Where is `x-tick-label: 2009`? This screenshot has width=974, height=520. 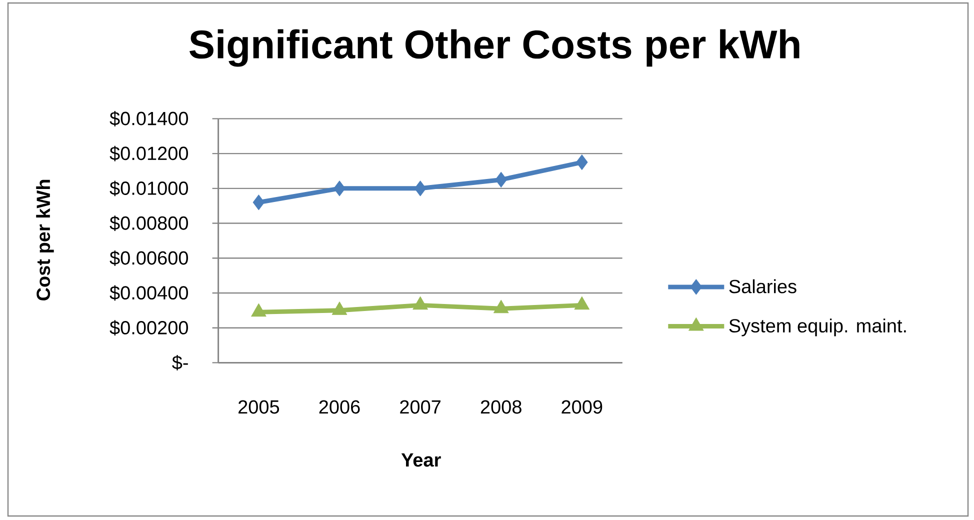 x-tick-label: 2009 is located at coordinates (582, 407).